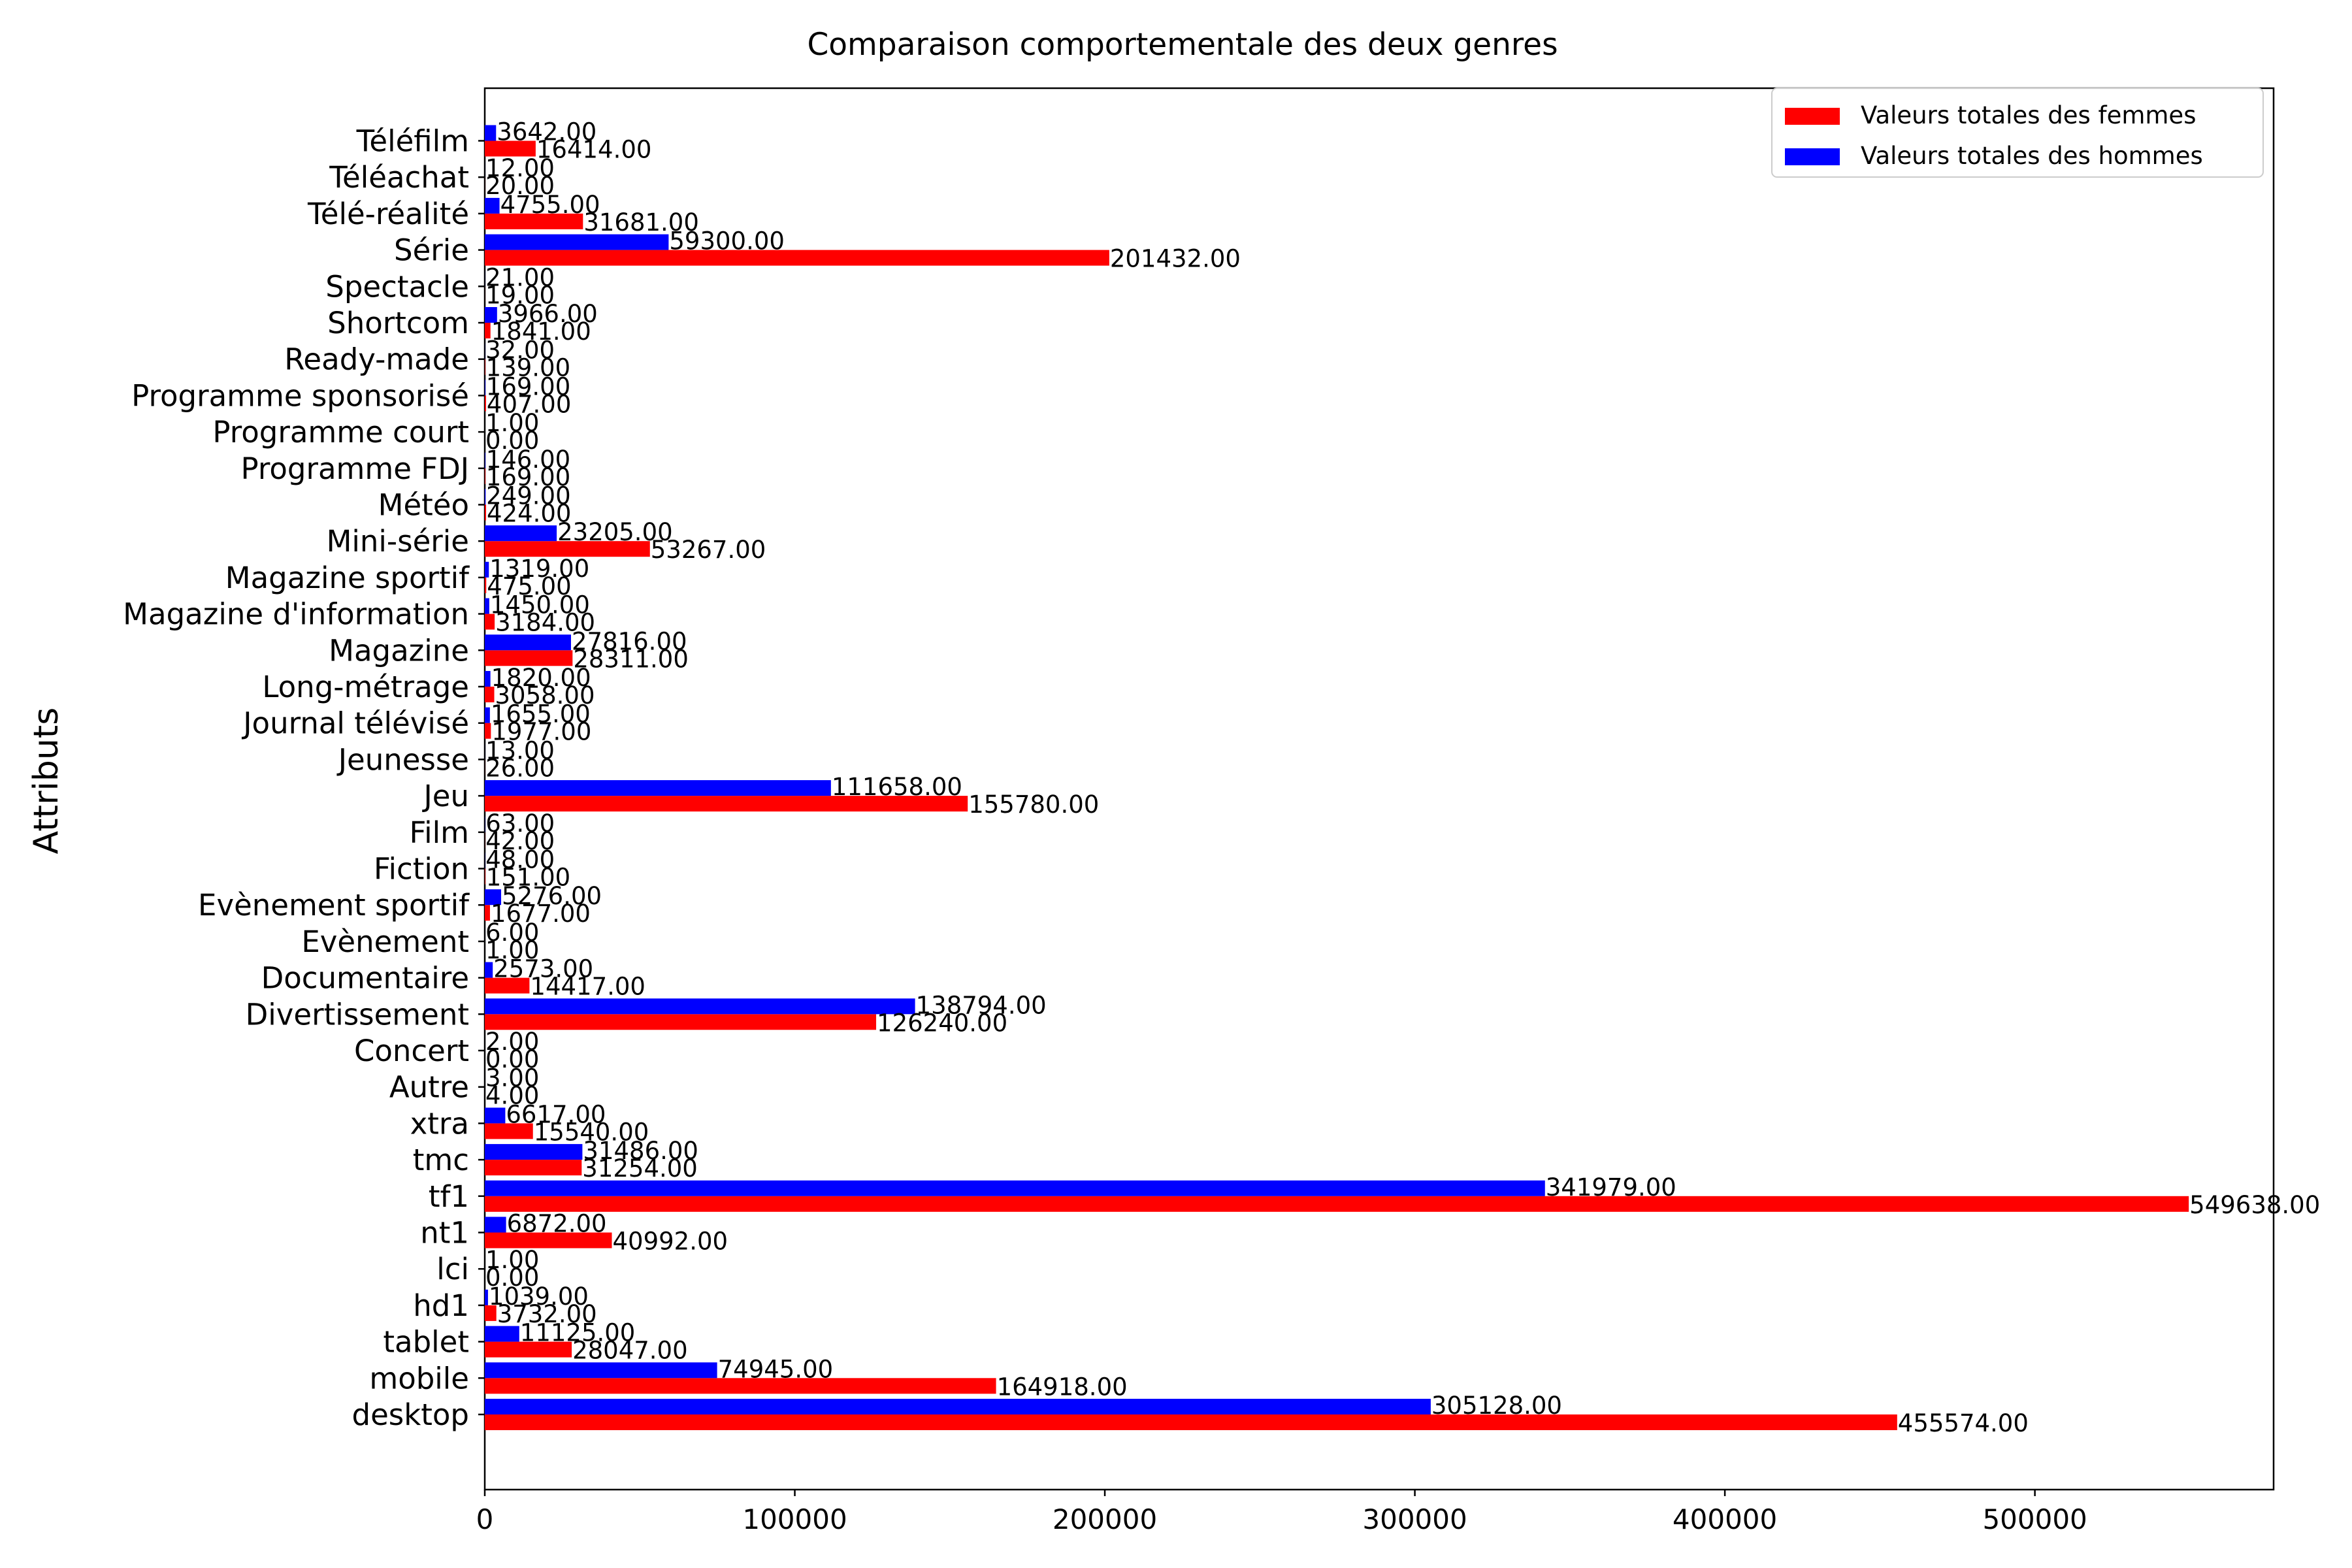 The image size is (2352, 1568). I want to click on y-tick-label: hd1, so click(441, 1305).